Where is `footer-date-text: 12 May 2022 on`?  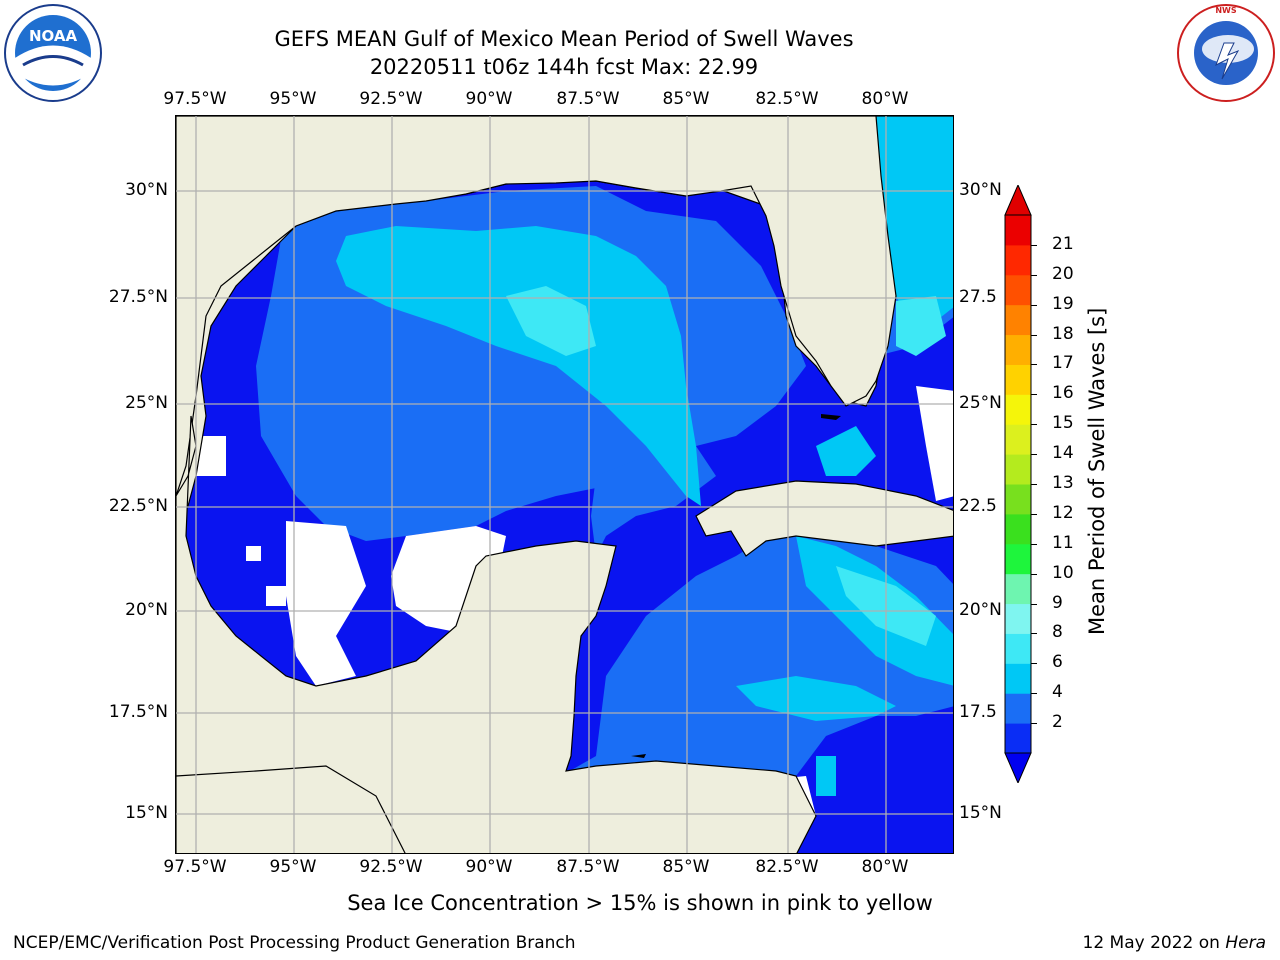
footer-date-text: 12 May 2022 on is located at coordinates (1154, 943).